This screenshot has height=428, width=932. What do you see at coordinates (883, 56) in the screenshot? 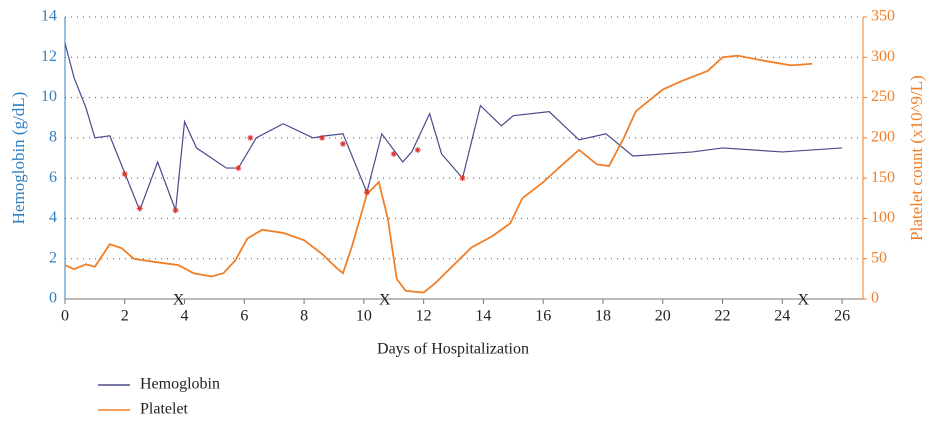
I see `y2-tick-label: 300` at bounding box center [883, 56].